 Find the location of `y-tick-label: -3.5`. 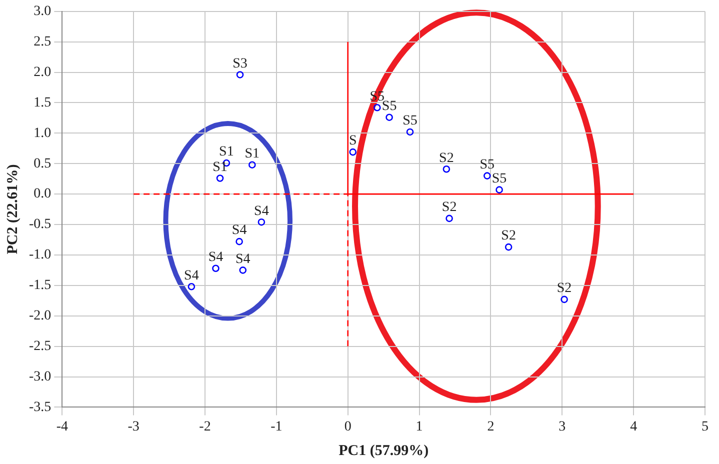

y-tick-label: -3.5 is located at coordinates (40, 407).